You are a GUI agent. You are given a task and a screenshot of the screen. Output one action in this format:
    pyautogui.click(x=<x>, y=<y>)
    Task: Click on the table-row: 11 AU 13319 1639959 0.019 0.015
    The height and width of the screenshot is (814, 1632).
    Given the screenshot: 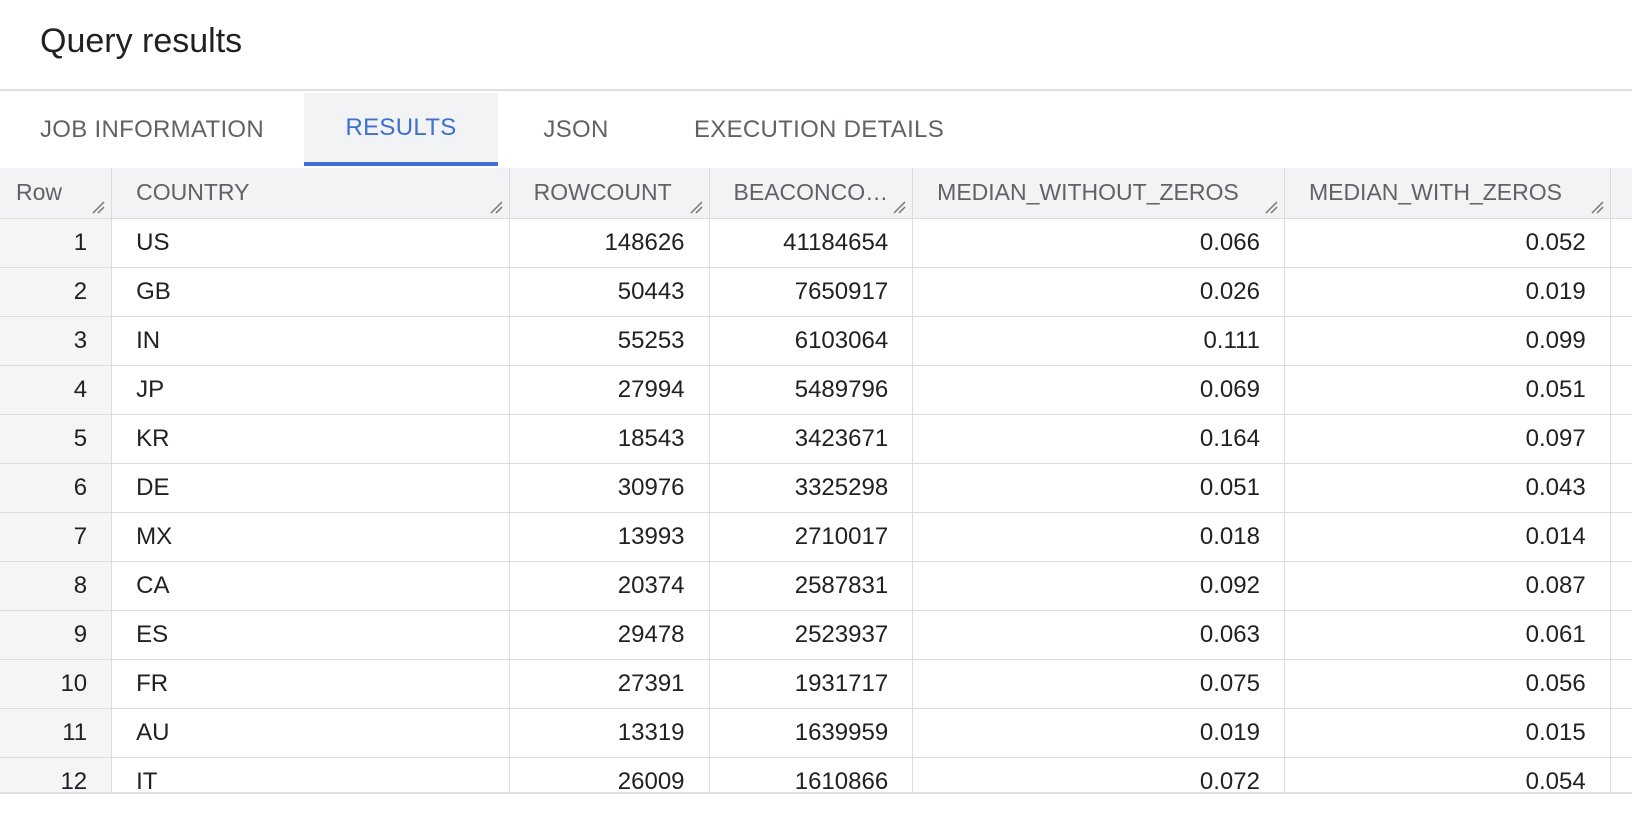 What is the action you would take?
    pyautogui.click(x=816, y=733)
    